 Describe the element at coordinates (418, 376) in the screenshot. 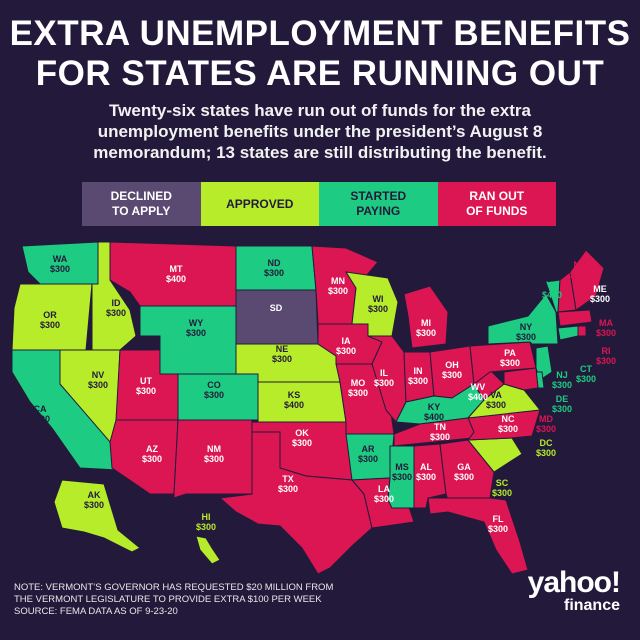

I see `state-label-in: IN $300` at that location.